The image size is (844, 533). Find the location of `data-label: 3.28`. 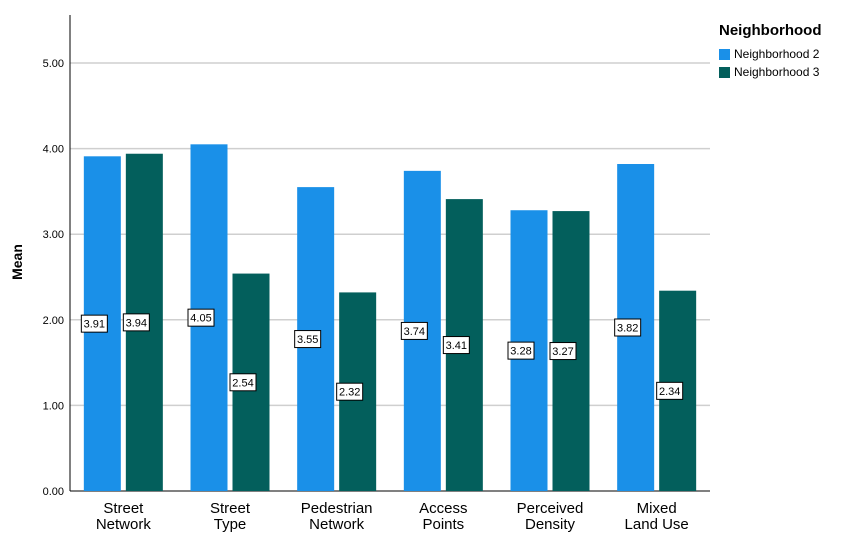

data-label: 3.28 is located at coordinates (520, 352).